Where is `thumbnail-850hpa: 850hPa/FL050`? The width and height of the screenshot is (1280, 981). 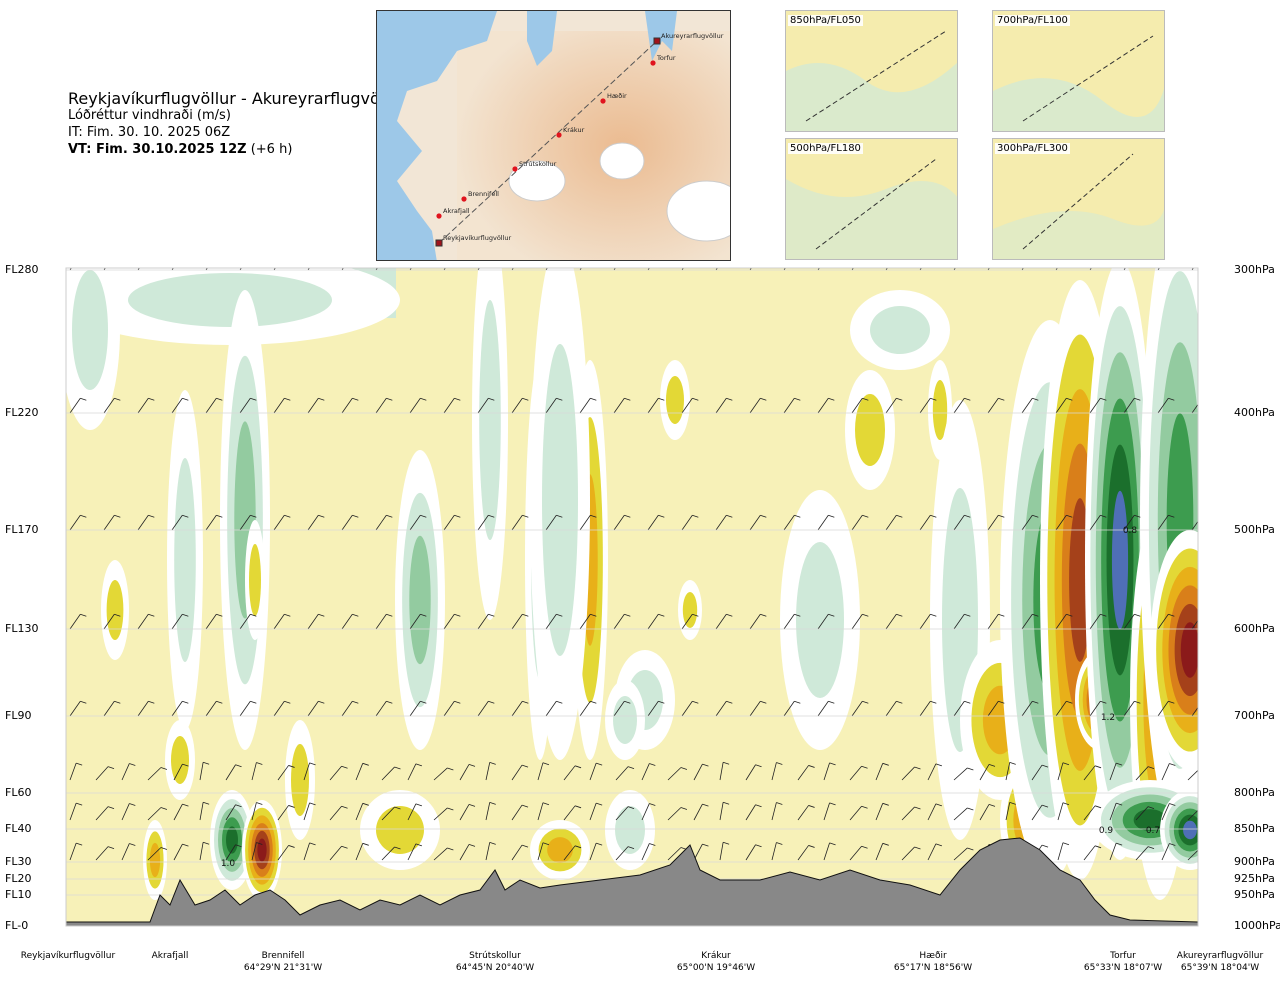 thumbnail-850hpa: 850hPa/FL050 is located at coordinates (871, 71).